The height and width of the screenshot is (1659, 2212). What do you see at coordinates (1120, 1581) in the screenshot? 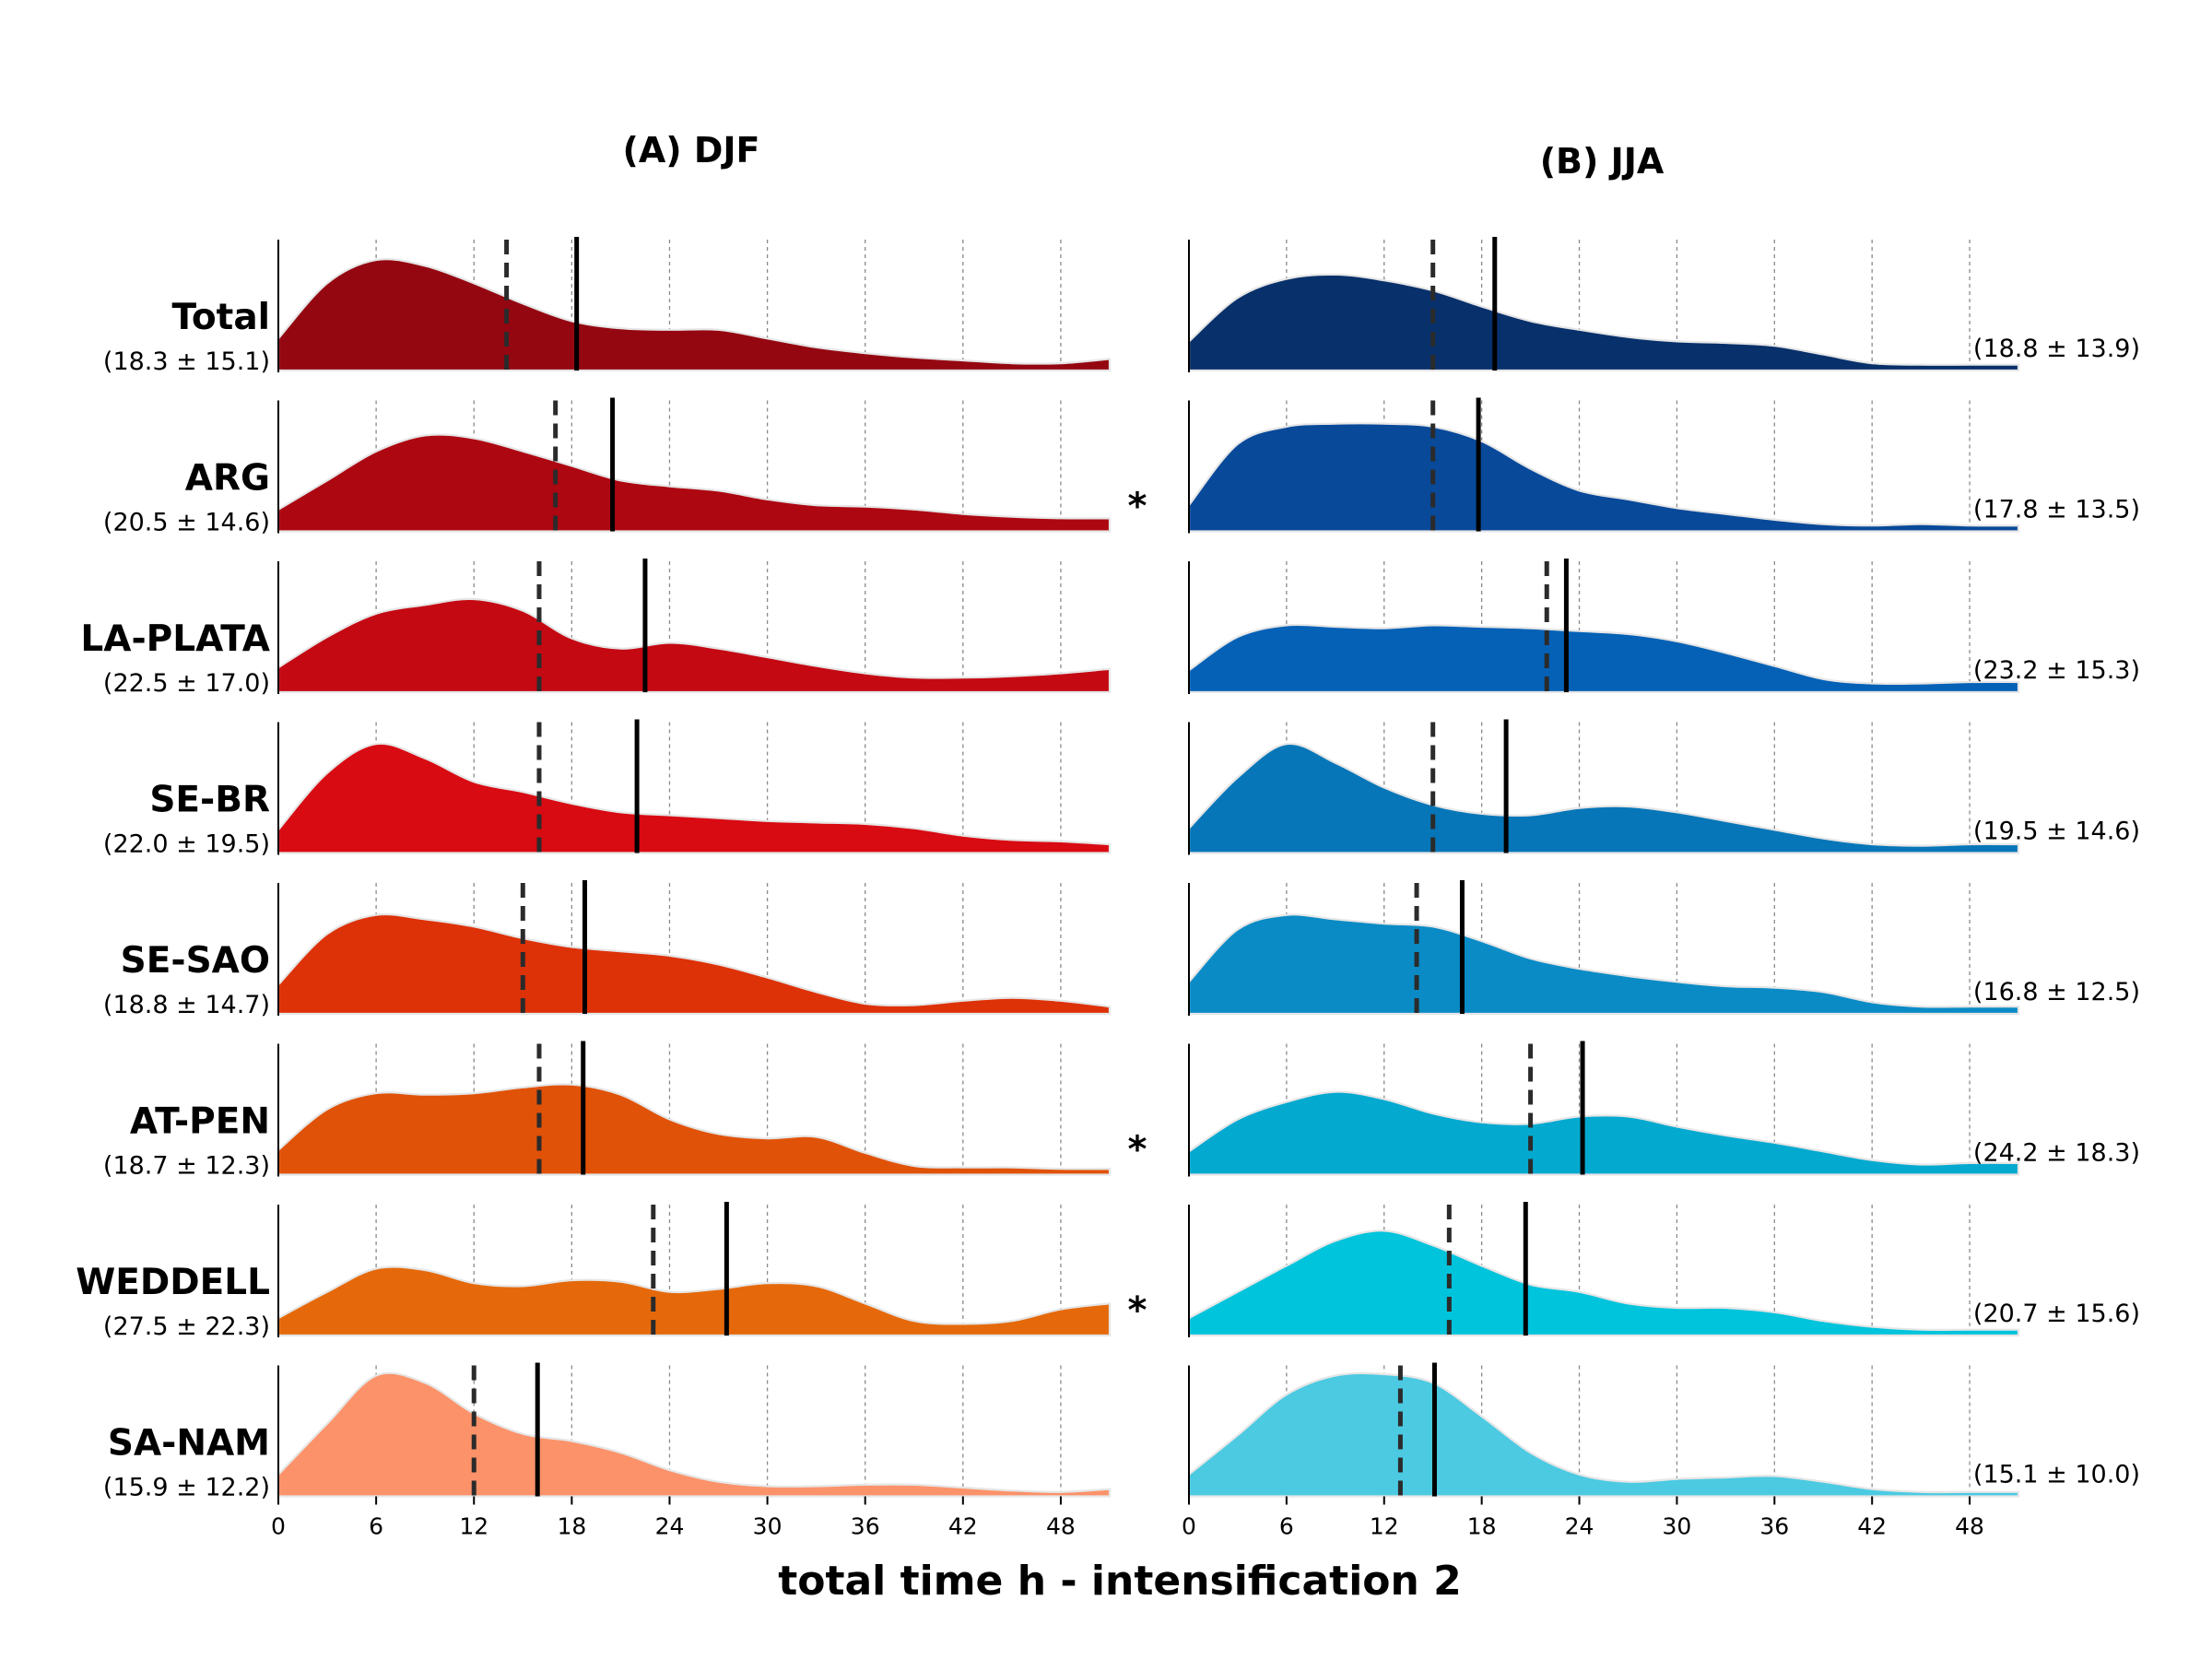
I see `x-axis-label: total time h - intensification 2` at bounding box center [1120, 1581].